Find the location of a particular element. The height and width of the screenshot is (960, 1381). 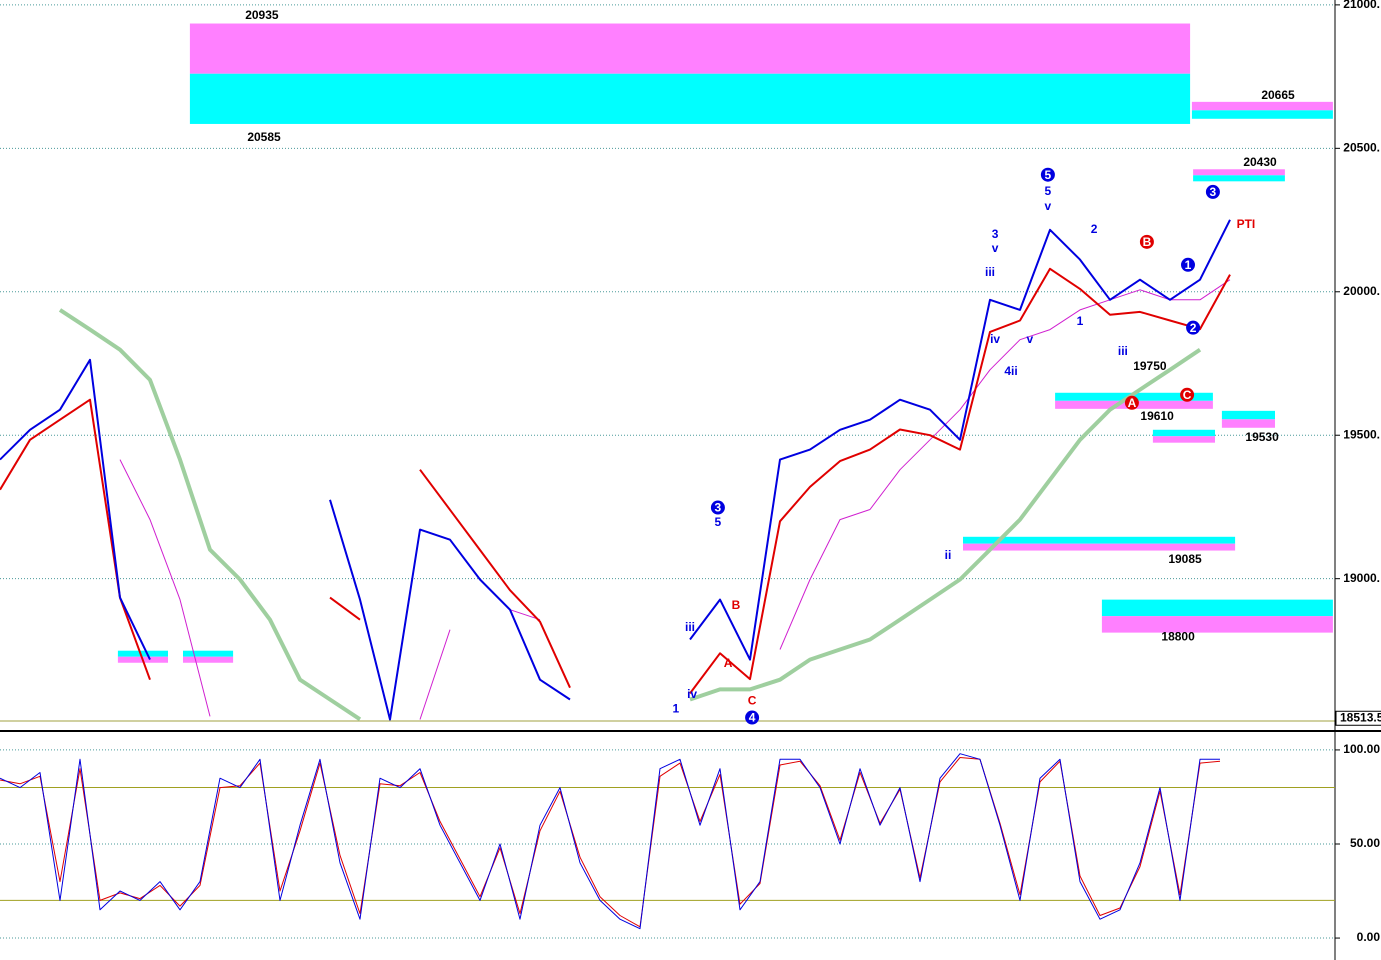

annotation: 19085 is located at coordinates (1185, 559).